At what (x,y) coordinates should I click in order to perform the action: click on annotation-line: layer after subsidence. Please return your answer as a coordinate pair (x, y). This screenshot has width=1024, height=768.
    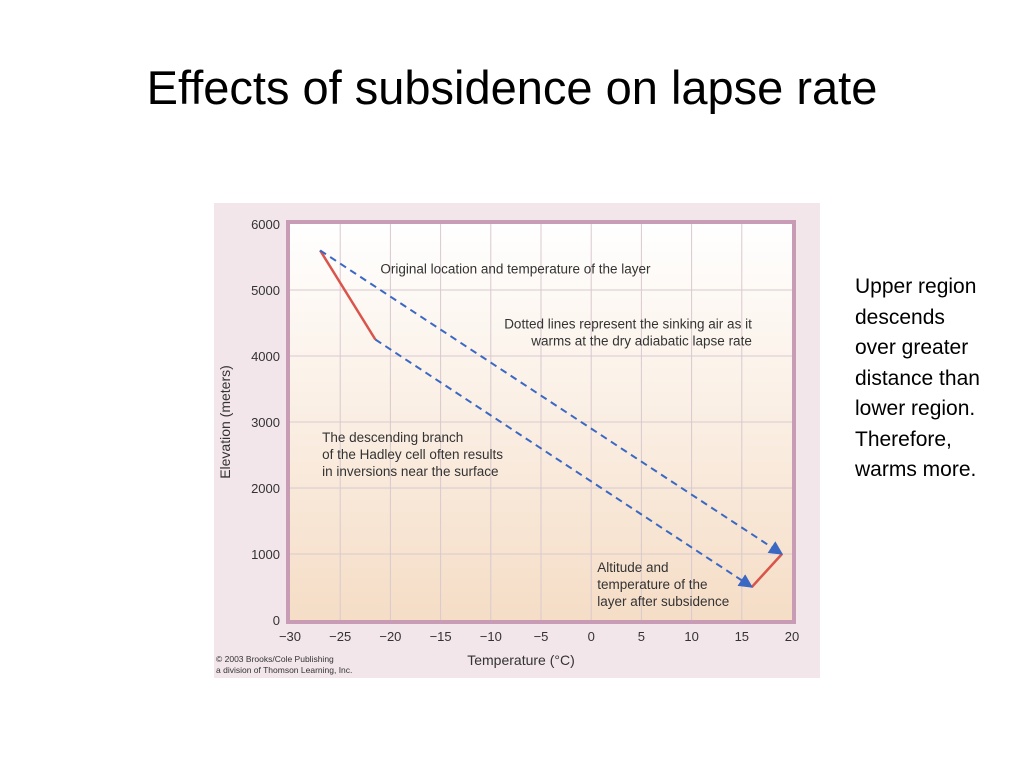
    Looking at the image, I should click on (663, 601).